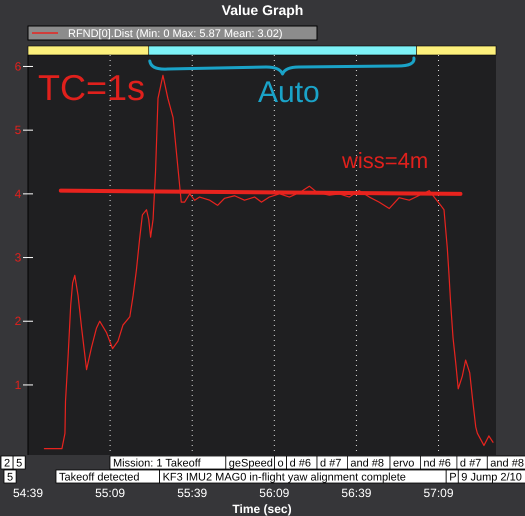 The image size is (525, 516). What do you see at coordinates (18, 66) in the screenshot?
I see `y-tick-label: 6` at bounding box center [18, 66].